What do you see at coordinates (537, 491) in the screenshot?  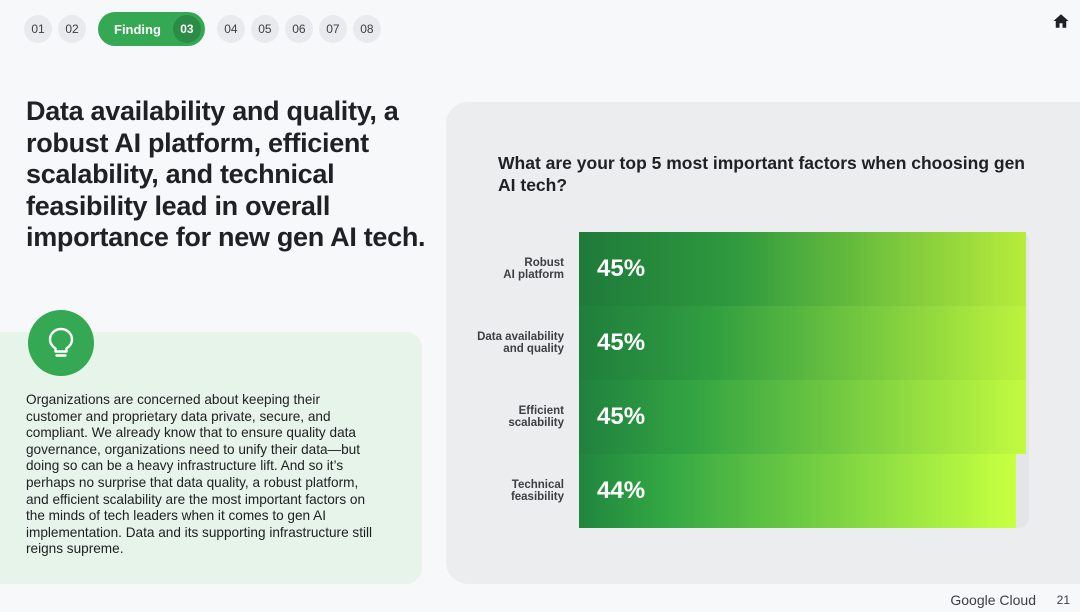 I see `category-label: Technical feasibility` at bounding box center [537, 491].